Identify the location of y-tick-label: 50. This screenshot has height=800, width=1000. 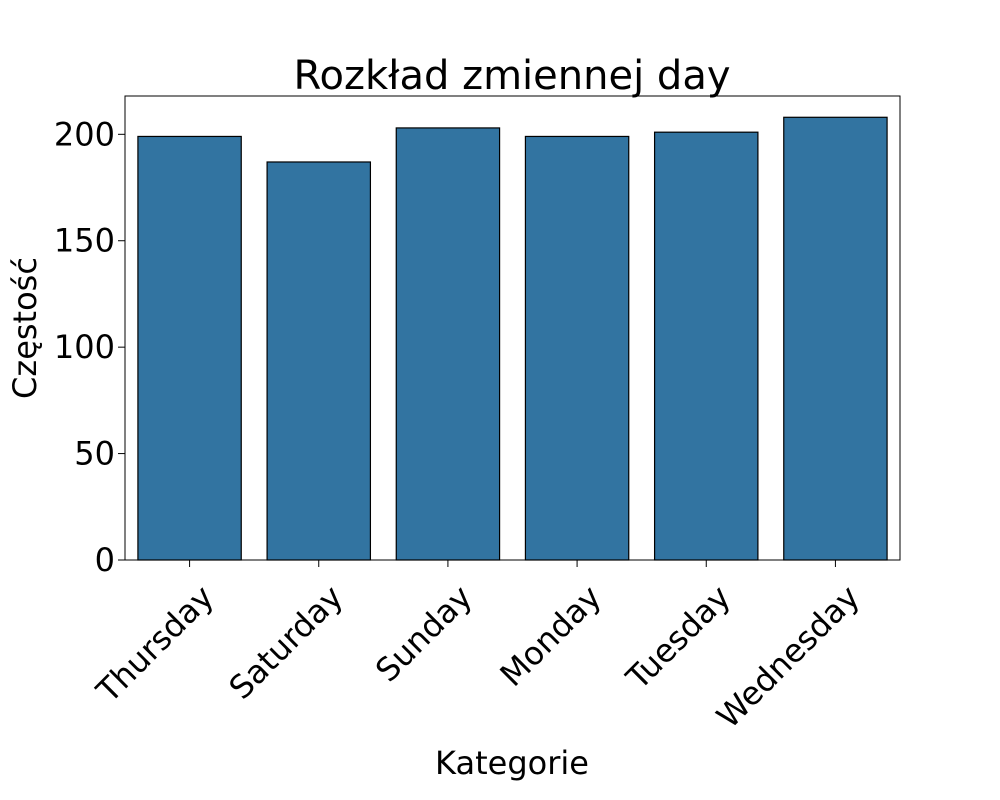
(94, 454).